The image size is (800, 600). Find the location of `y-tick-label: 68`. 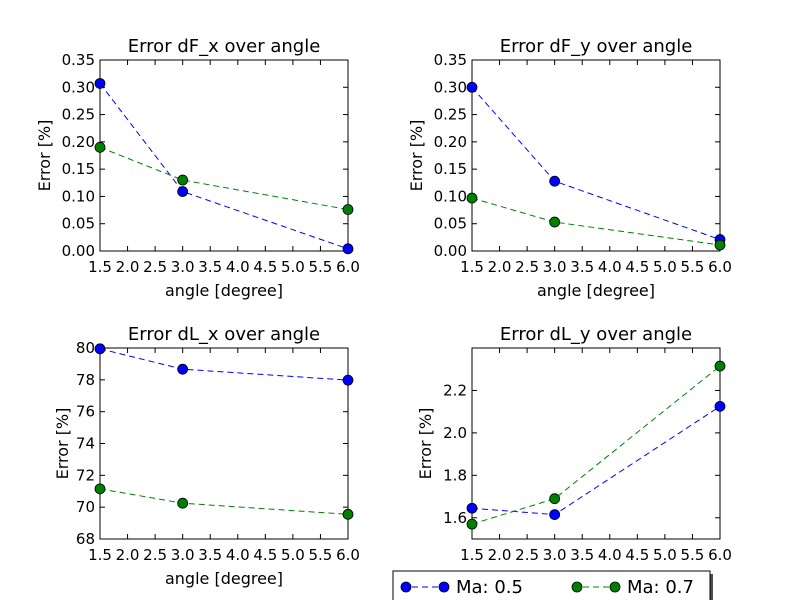

y-tick-label: 68 is located at coordinates (85, 539).